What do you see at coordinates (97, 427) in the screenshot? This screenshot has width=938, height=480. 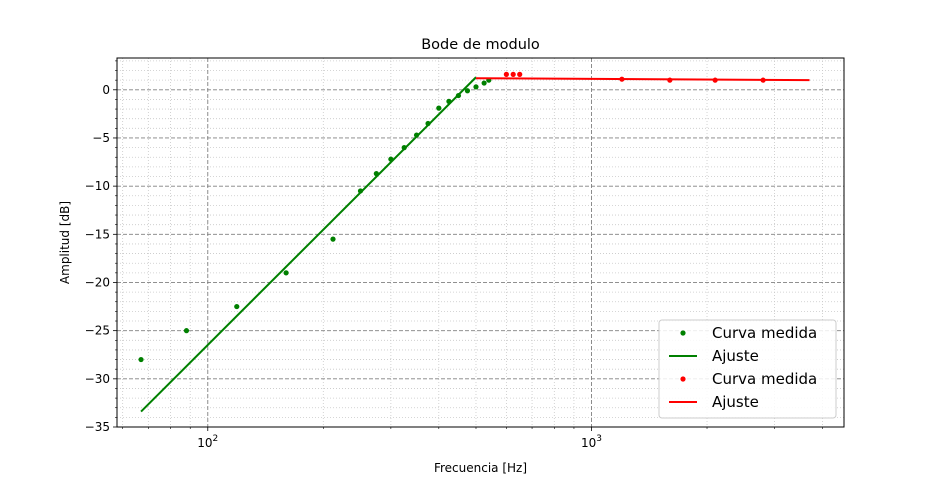 I see `y-tick-label: −35` at bounding box center [97, 427].